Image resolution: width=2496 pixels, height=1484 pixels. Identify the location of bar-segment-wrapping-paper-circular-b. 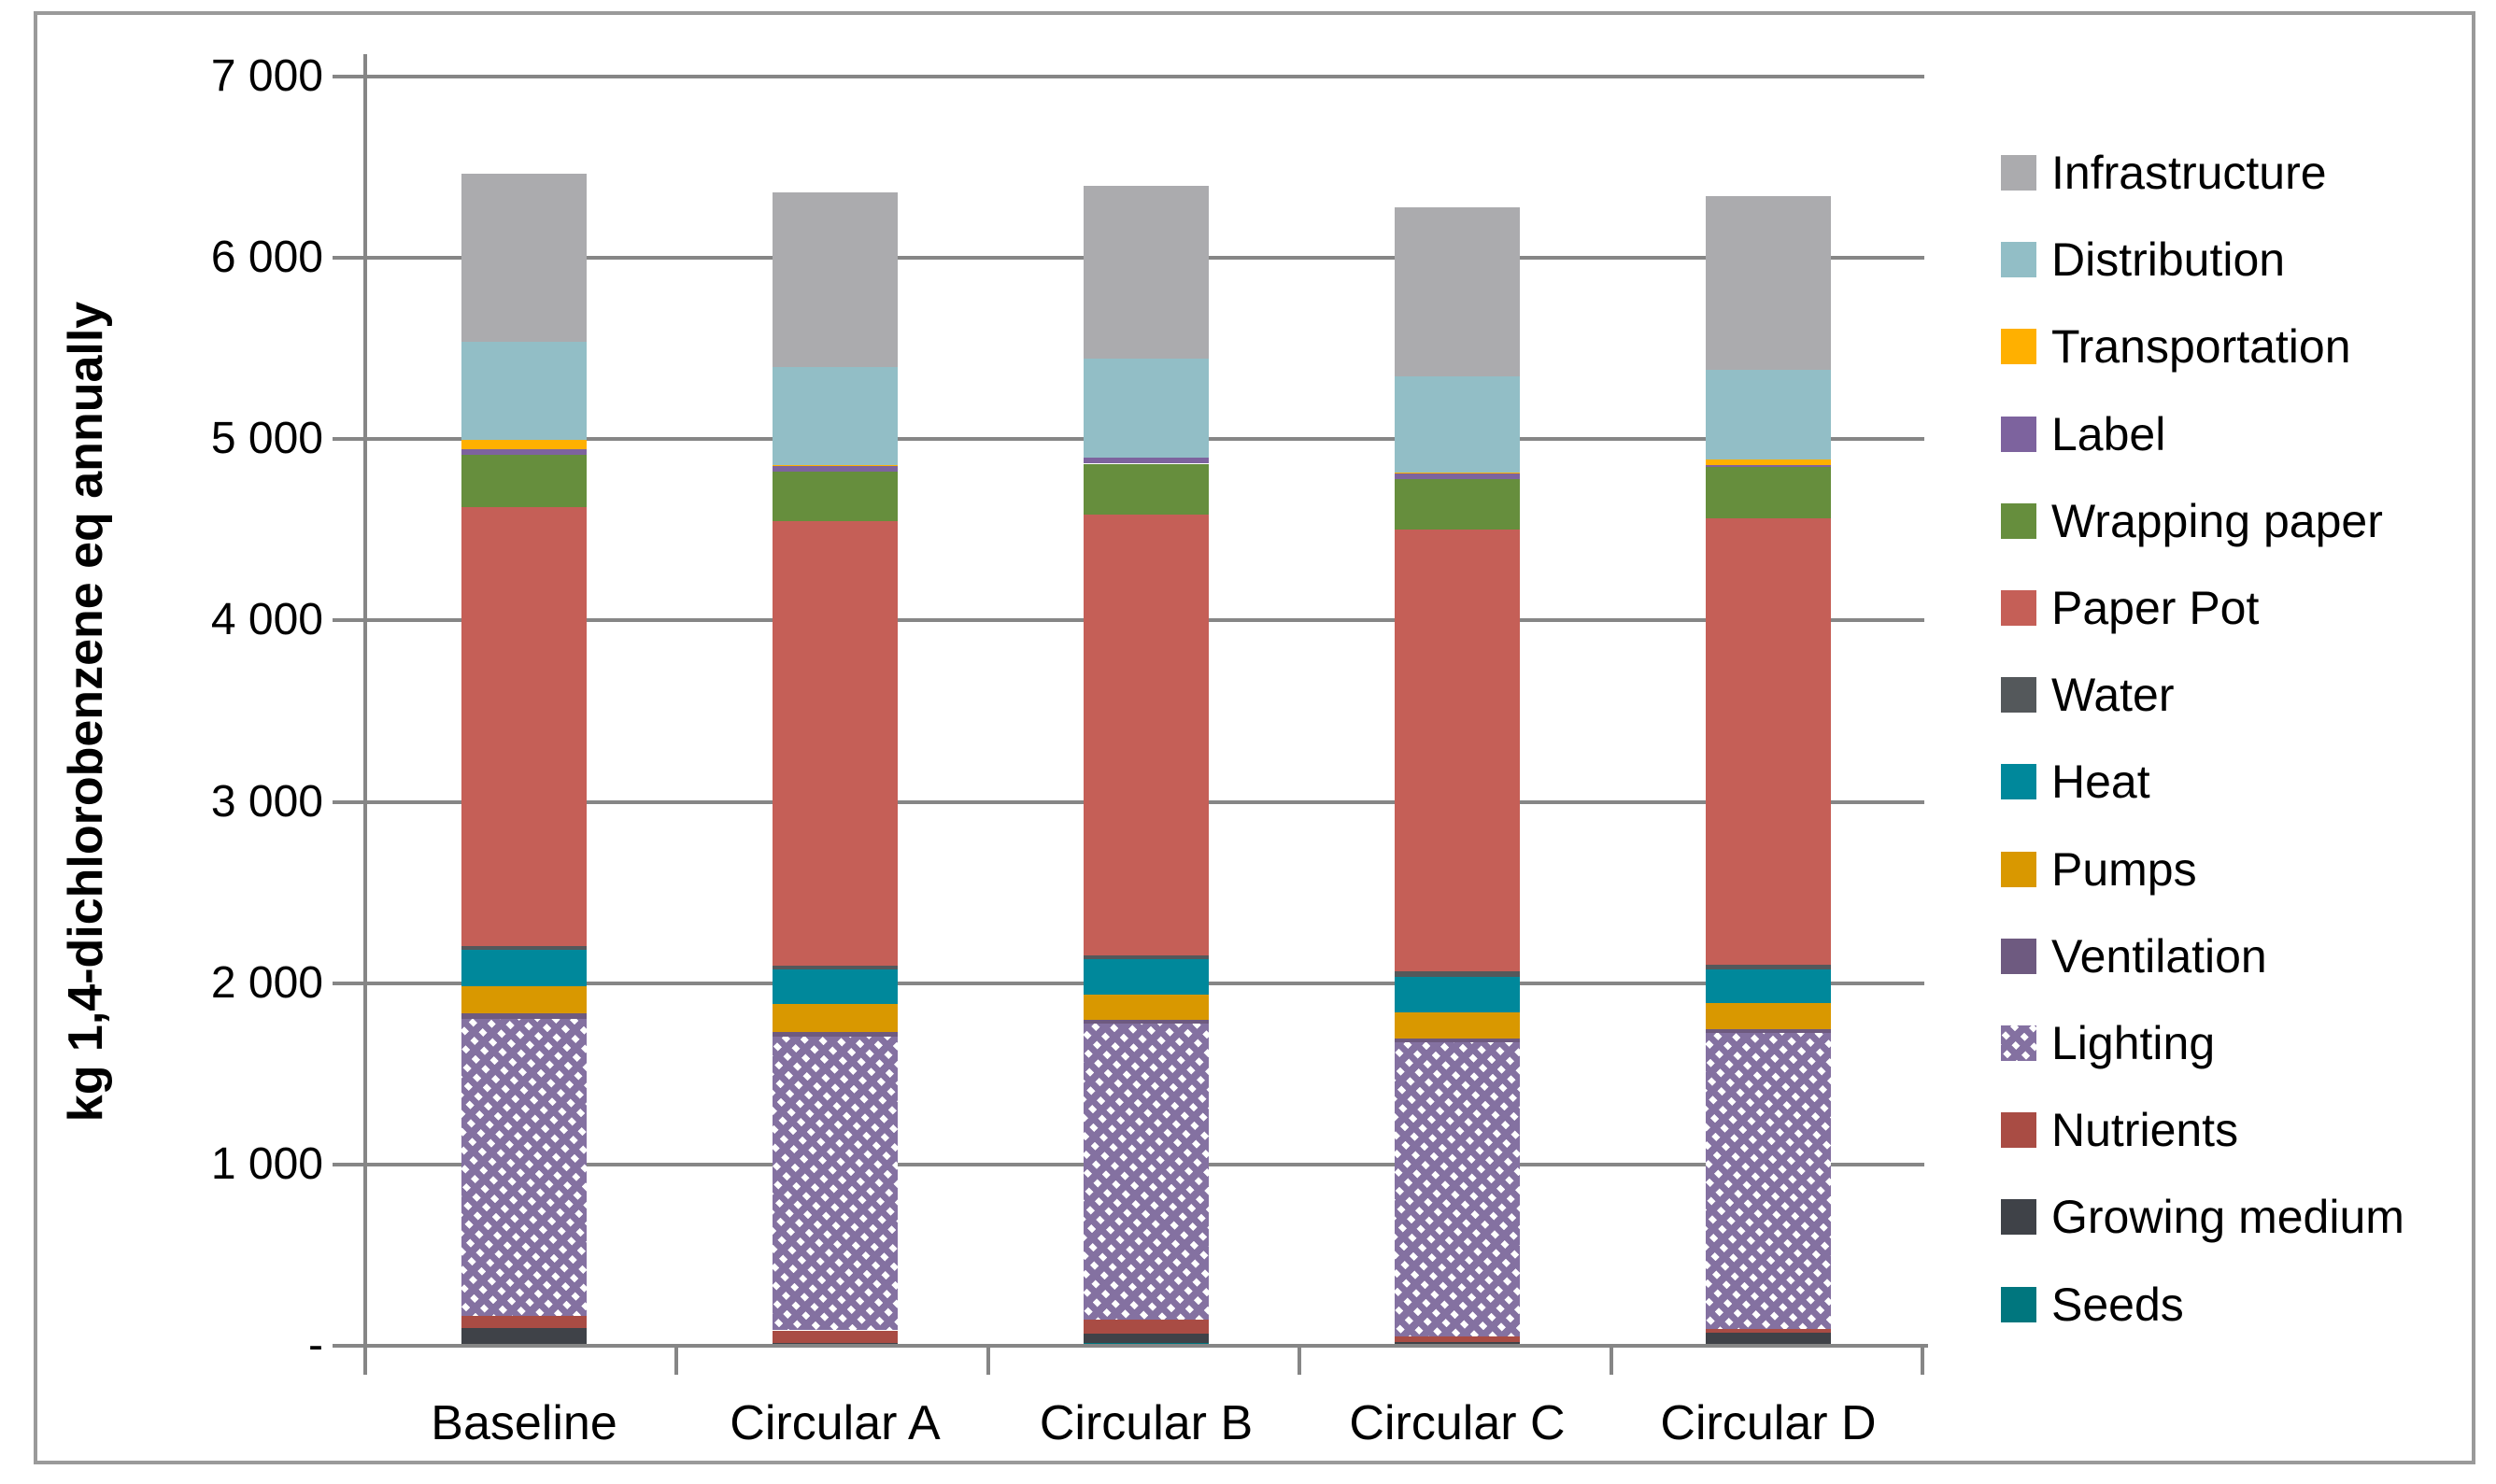
(1146, 489).